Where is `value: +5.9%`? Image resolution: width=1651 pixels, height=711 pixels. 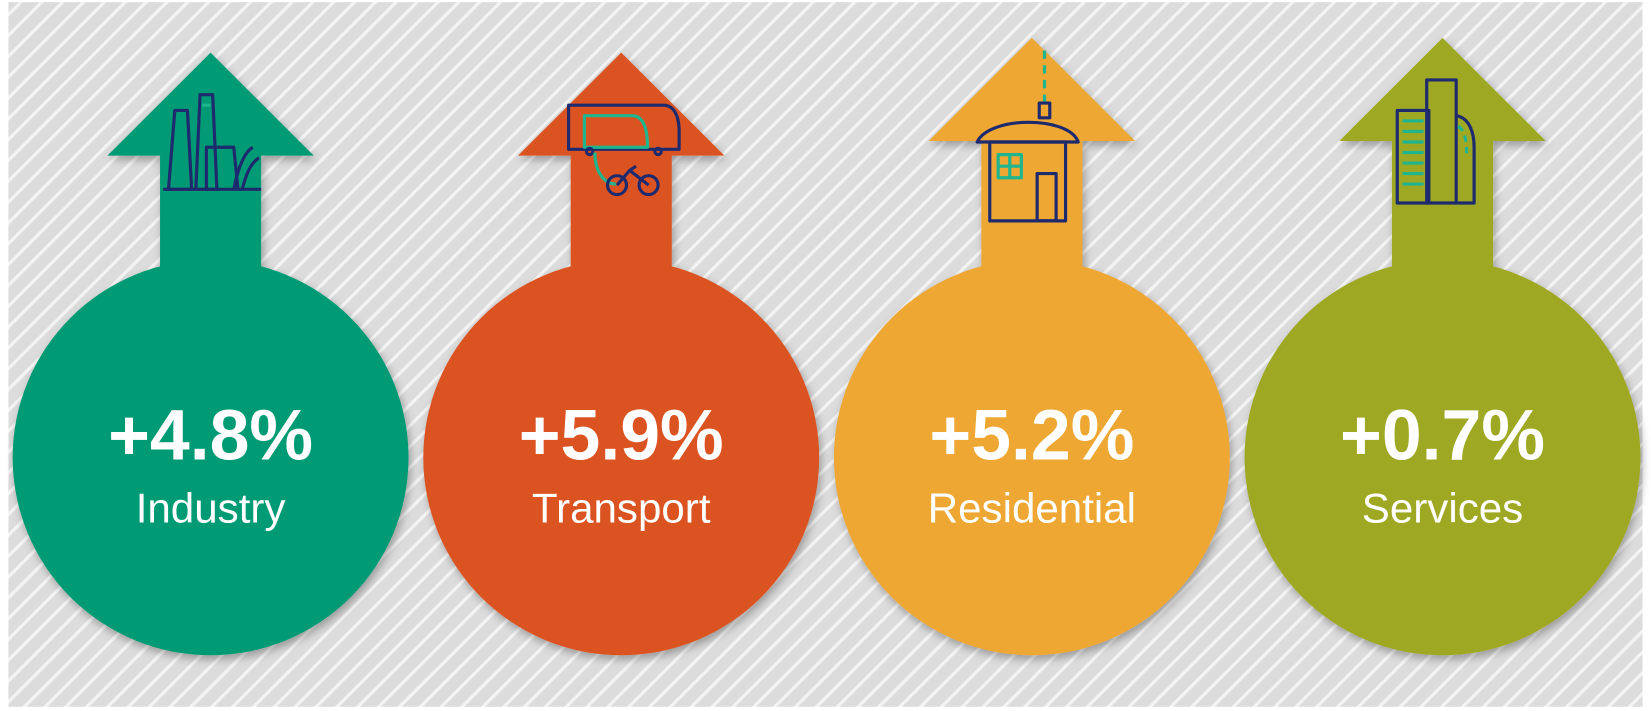
value: +5.9% is located at coordinates (621, 436).